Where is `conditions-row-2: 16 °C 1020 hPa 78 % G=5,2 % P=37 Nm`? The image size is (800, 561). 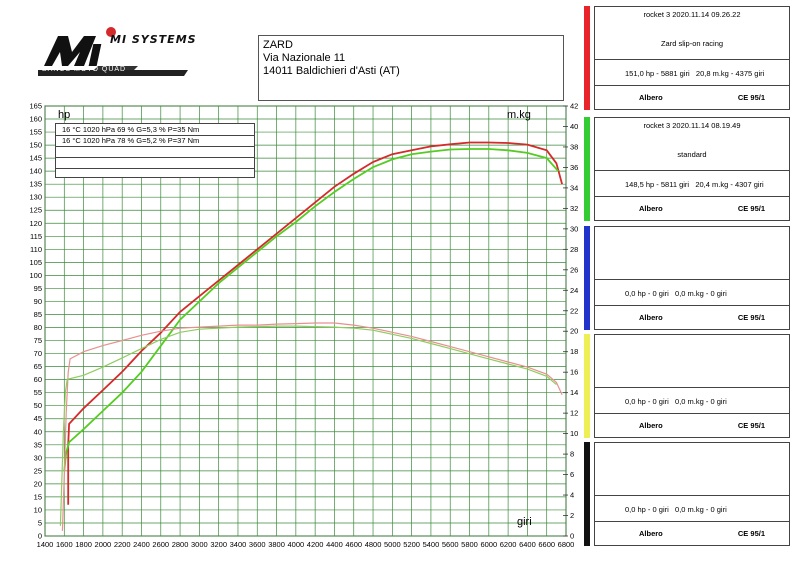
conditions-row-2: 16 °C 1020 hPa 78 % G=5,2 % P=37 Nm is located at coordinates (155, 141).